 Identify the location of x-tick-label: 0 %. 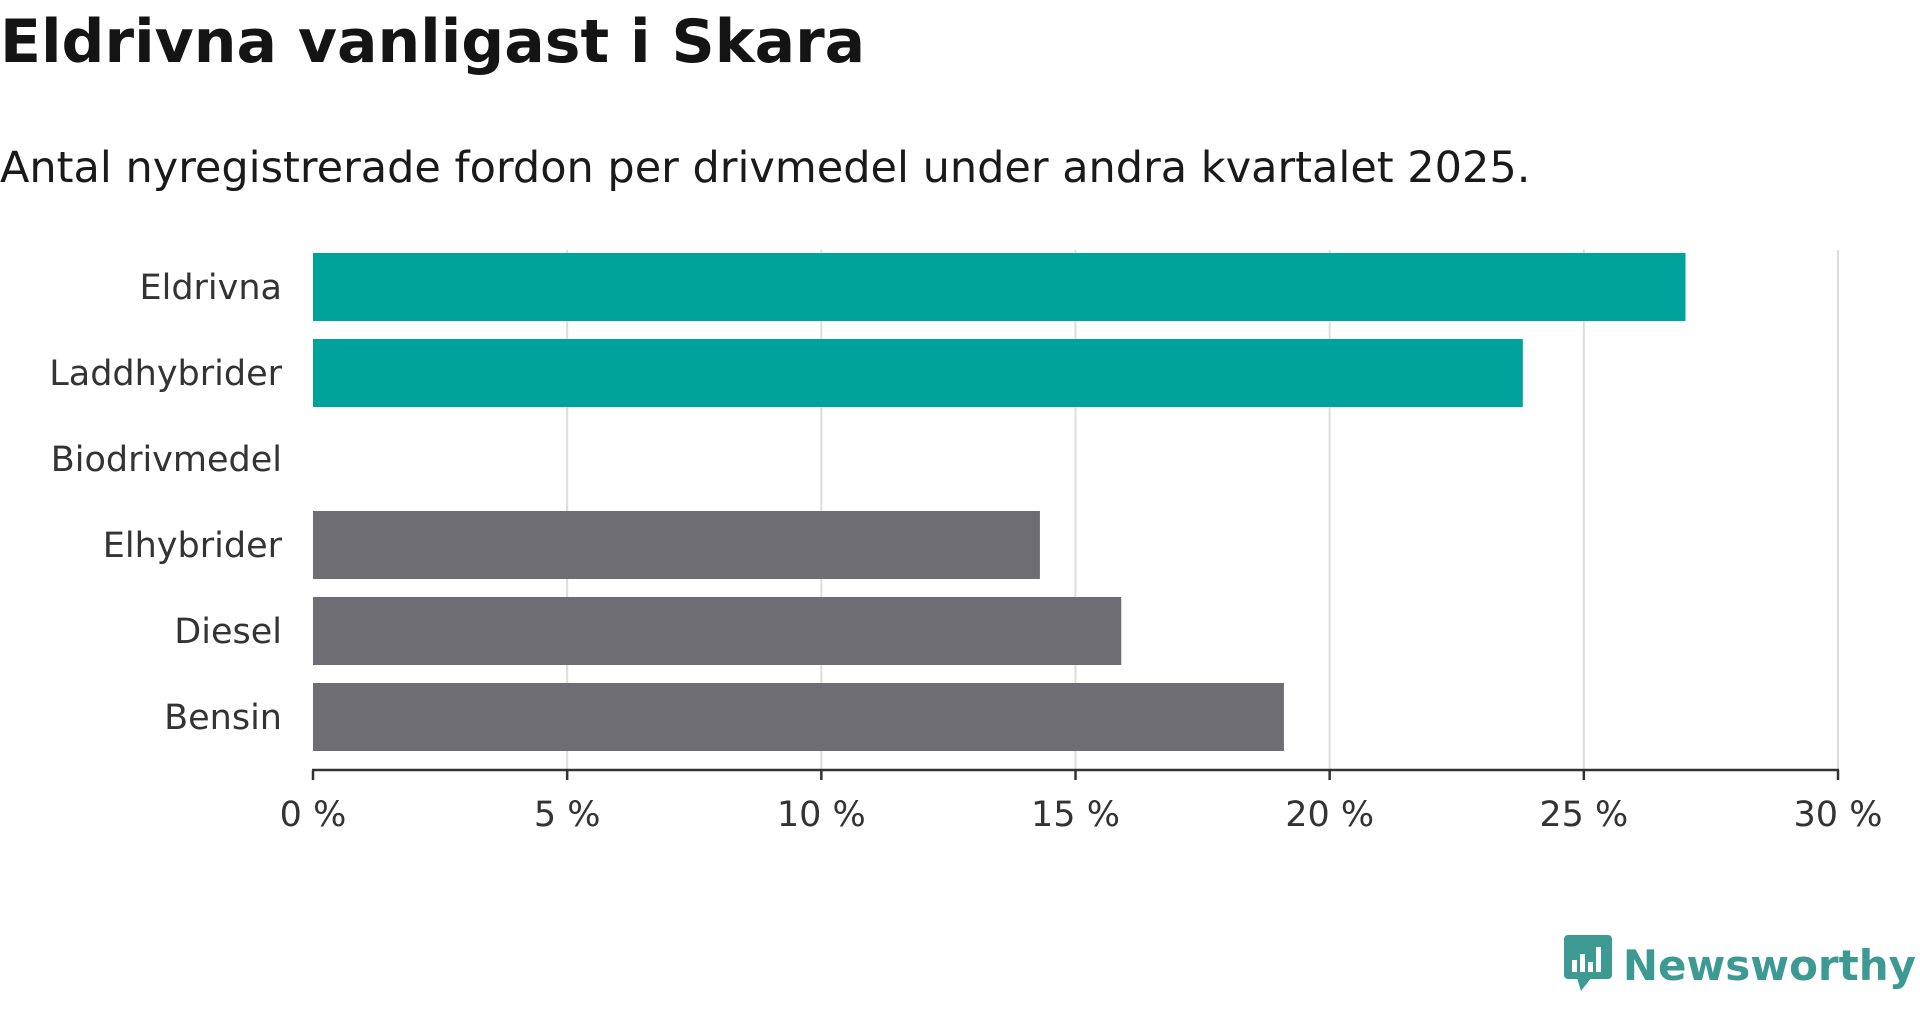
(313, 815).